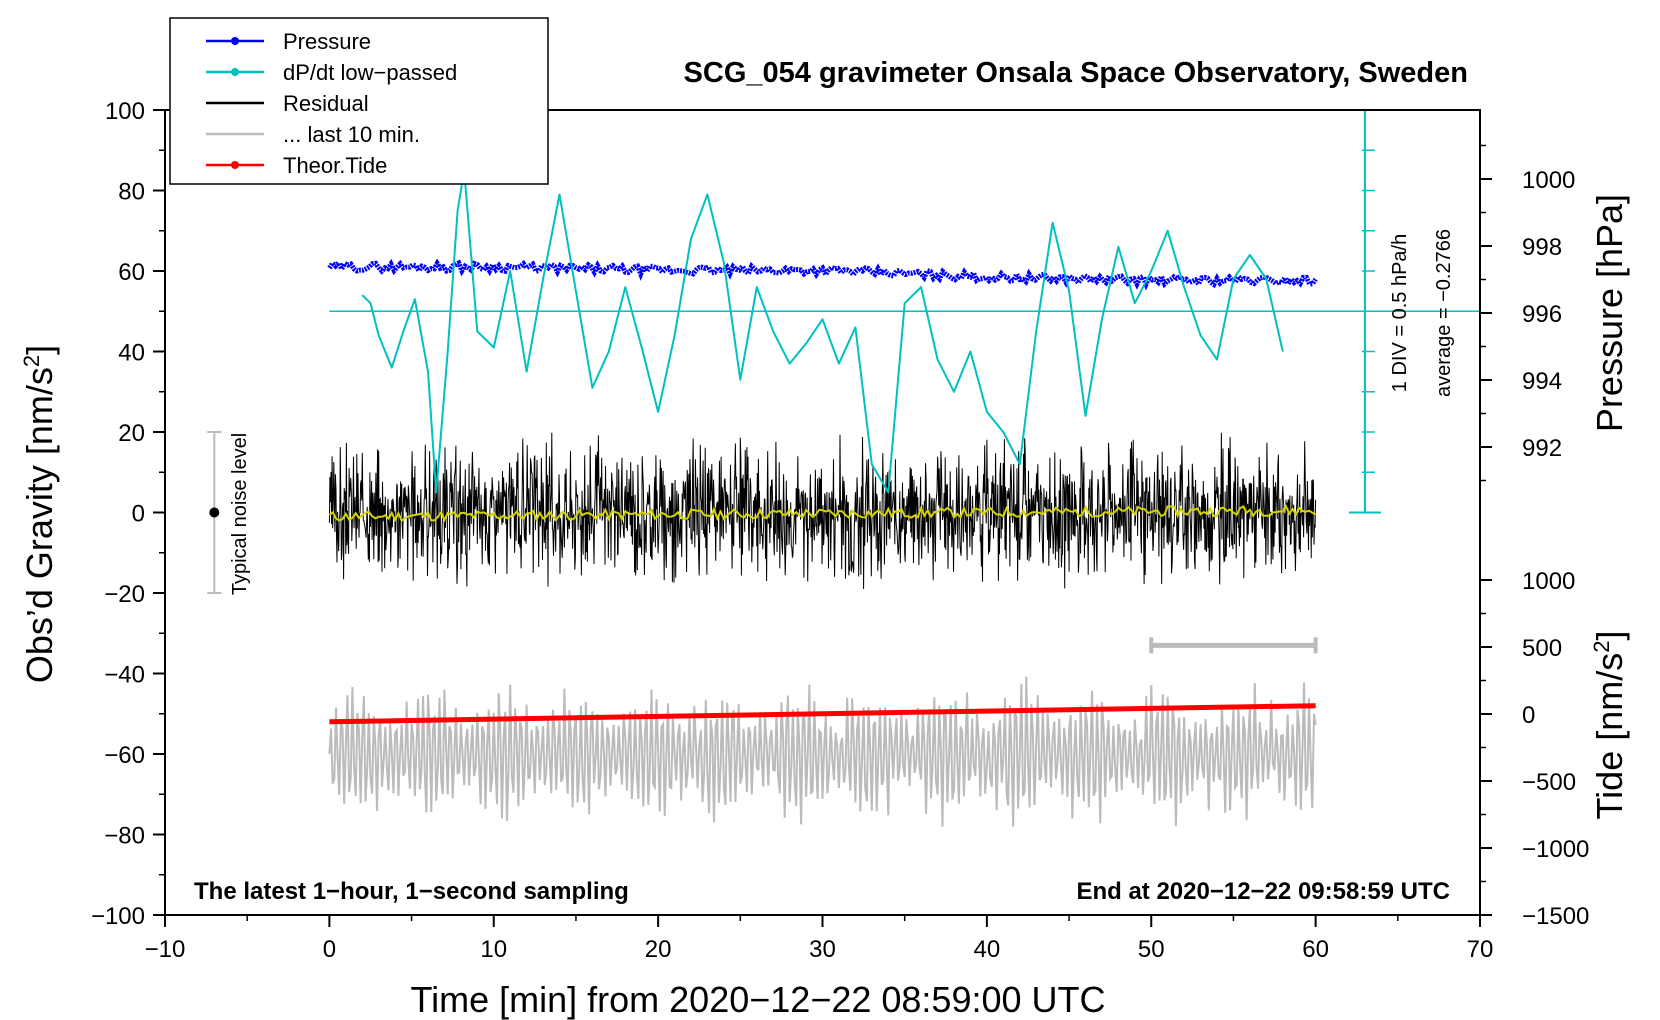 This screenshot has height=1020, width=1660. I want to click on x-axis-label: Time [min] from 2020−12−22 08:59:00 UTC, so click(757, 999).